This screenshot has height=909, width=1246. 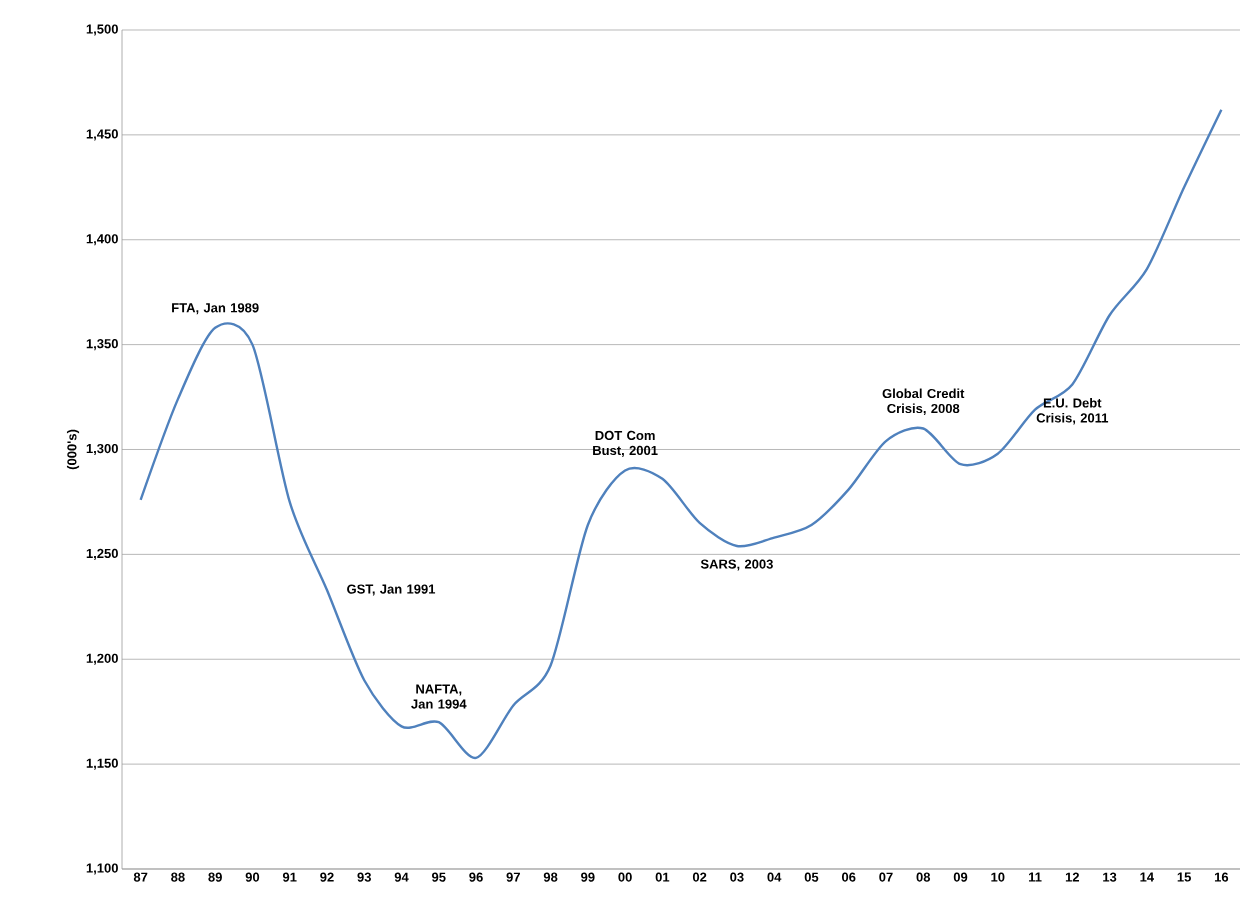 I want to click on y-tick-label: 1,400, so click(x=102, y=240).